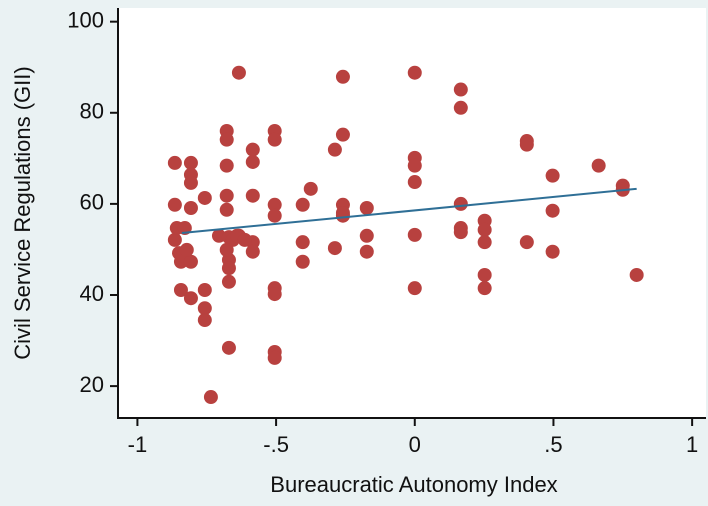 Image resolution: width=708 pixels, height=506 pixels. I want to click on y-tick-label: 40, so click(92, 293).